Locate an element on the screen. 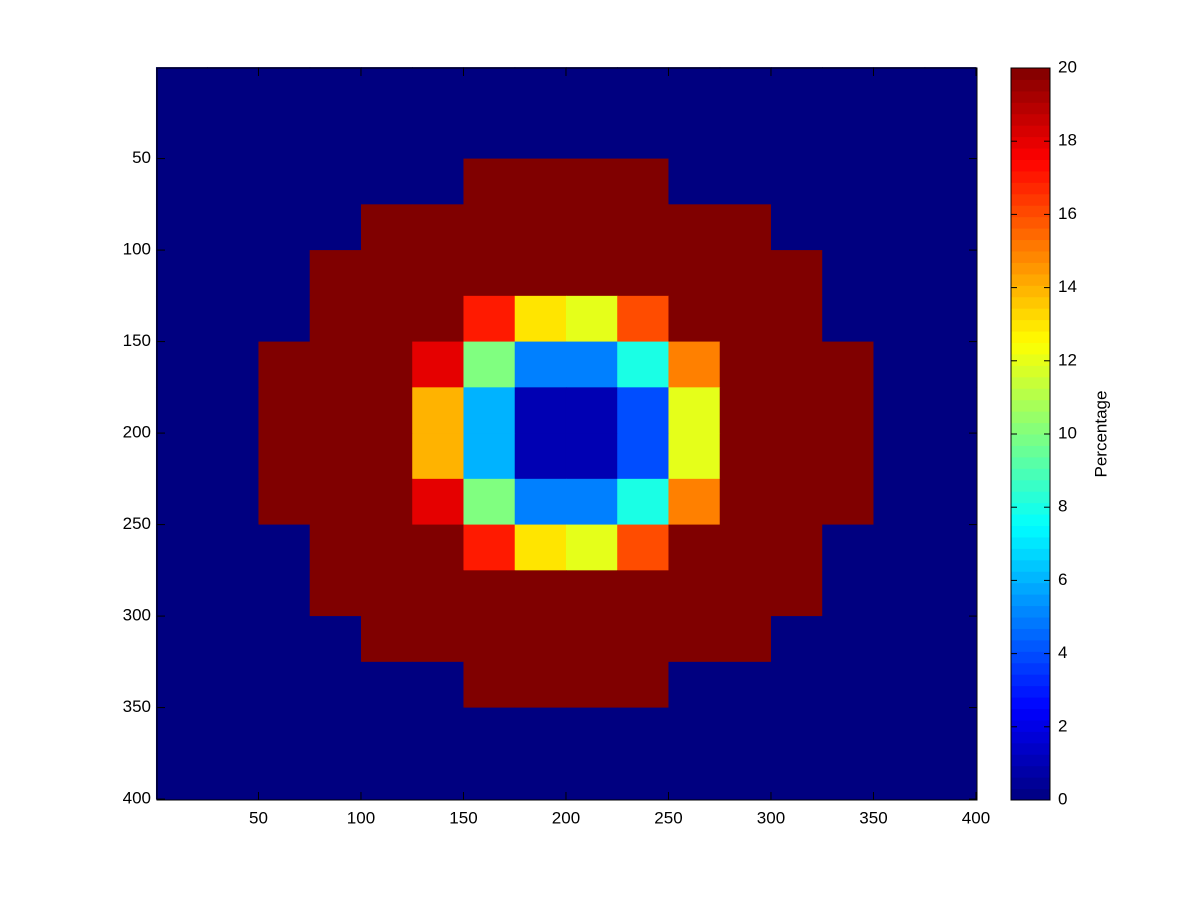 The image size is (1200, 905). colorbar-tick-label: 6 is located at coordinates (1062, 579).